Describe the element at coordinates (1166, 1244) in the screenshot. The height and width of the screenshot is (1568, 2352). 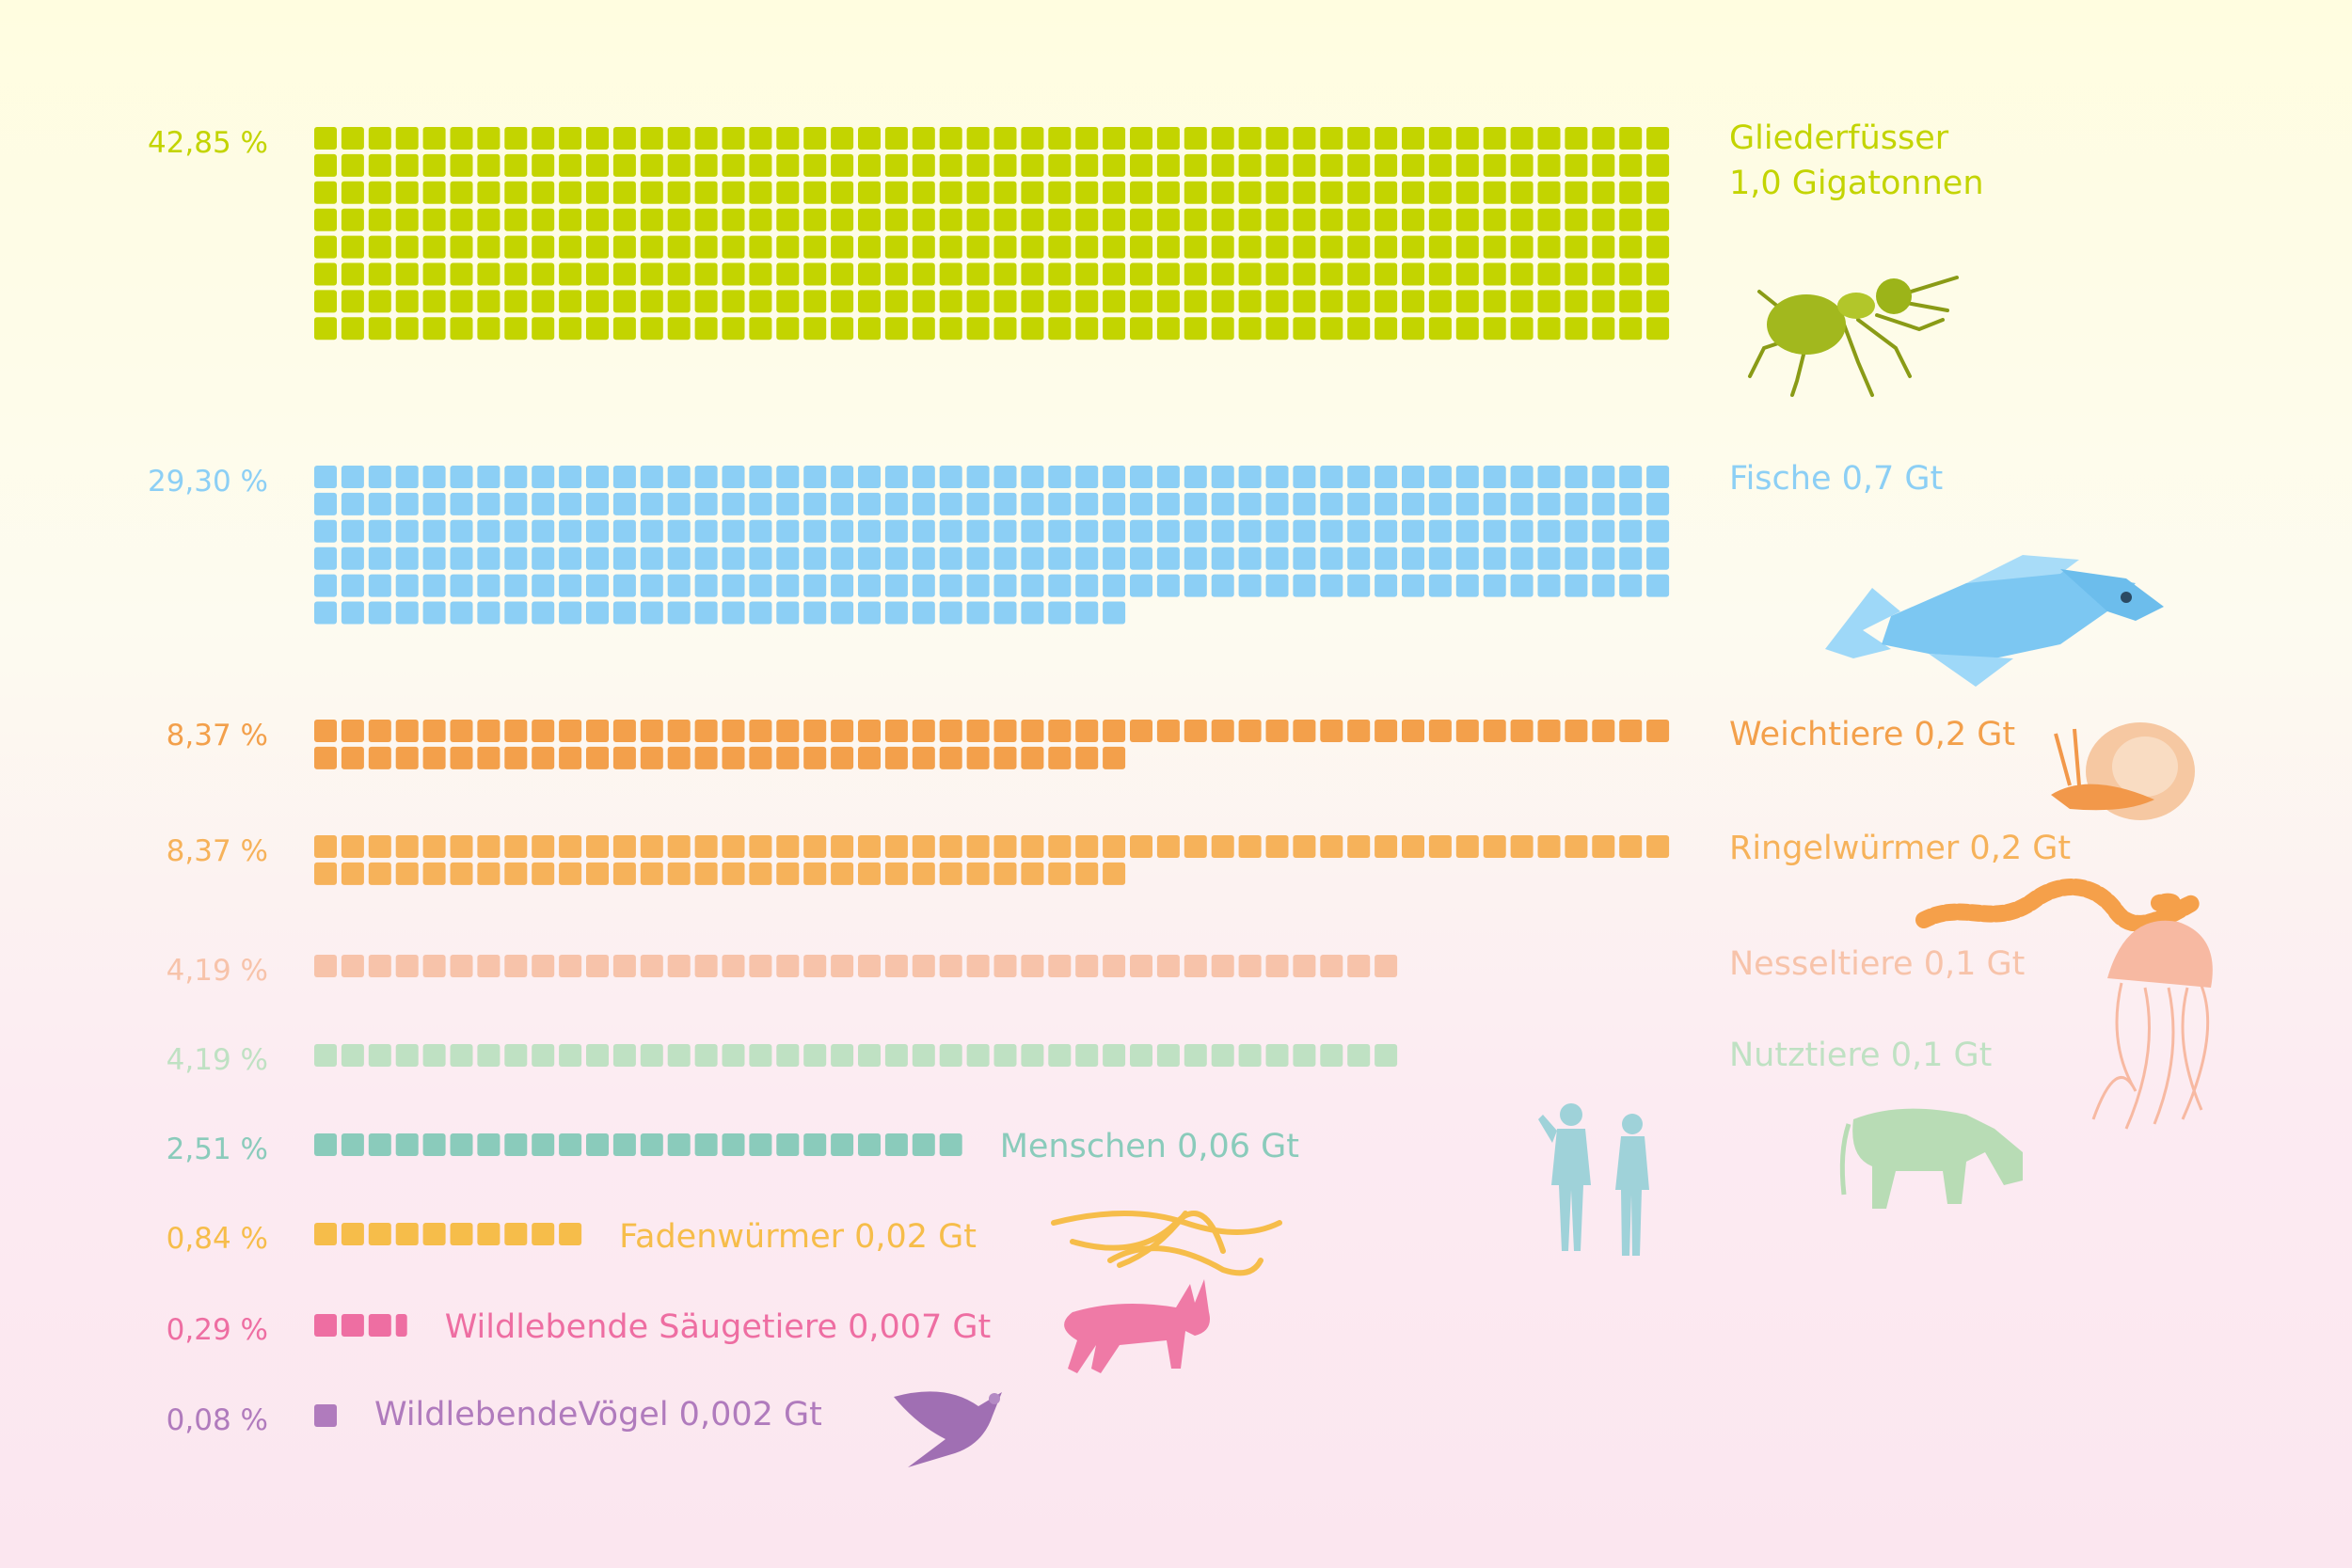
I see `nematode-icon` at that location.